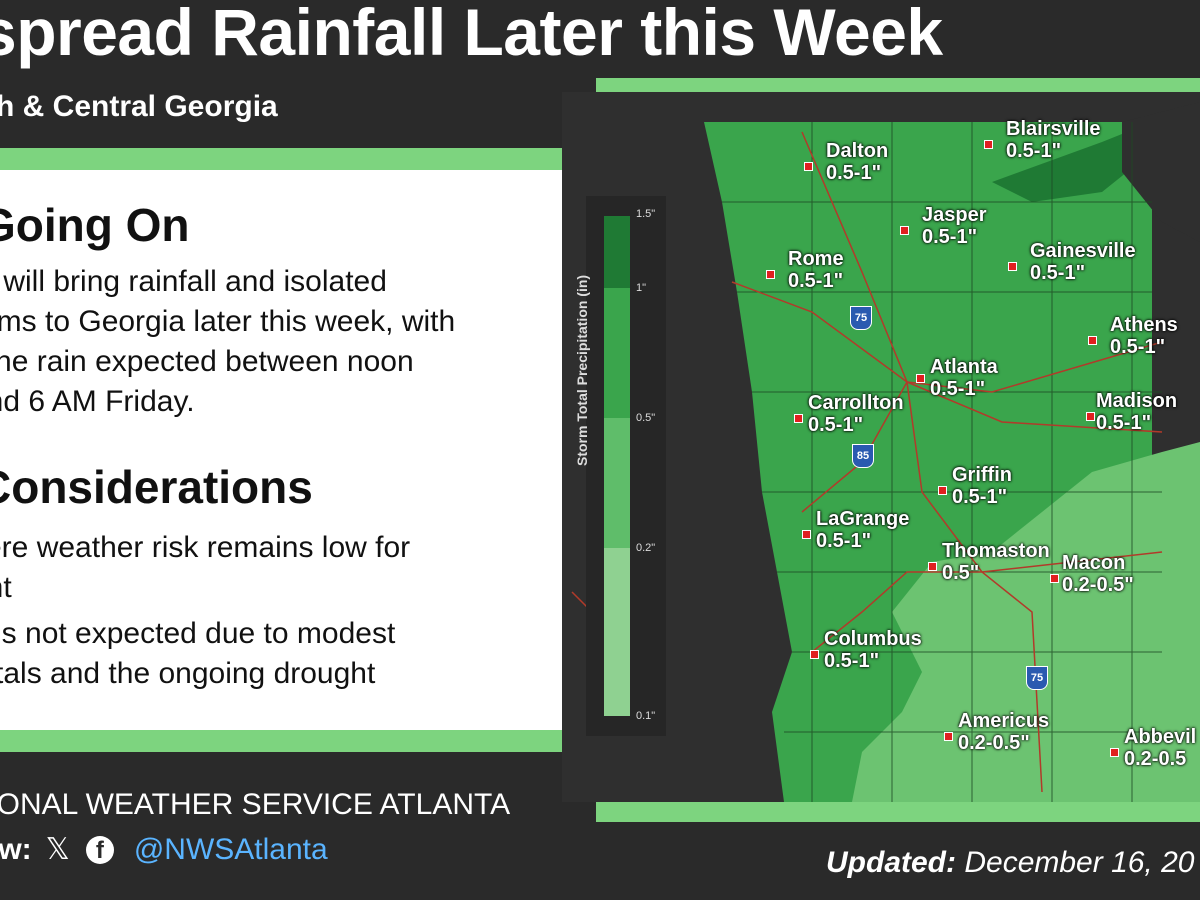 This screenshot has width=1200, height=900. Describe the element at coordinates (816, 259) in the screenshot. I see `city-name: Rome` at that location.